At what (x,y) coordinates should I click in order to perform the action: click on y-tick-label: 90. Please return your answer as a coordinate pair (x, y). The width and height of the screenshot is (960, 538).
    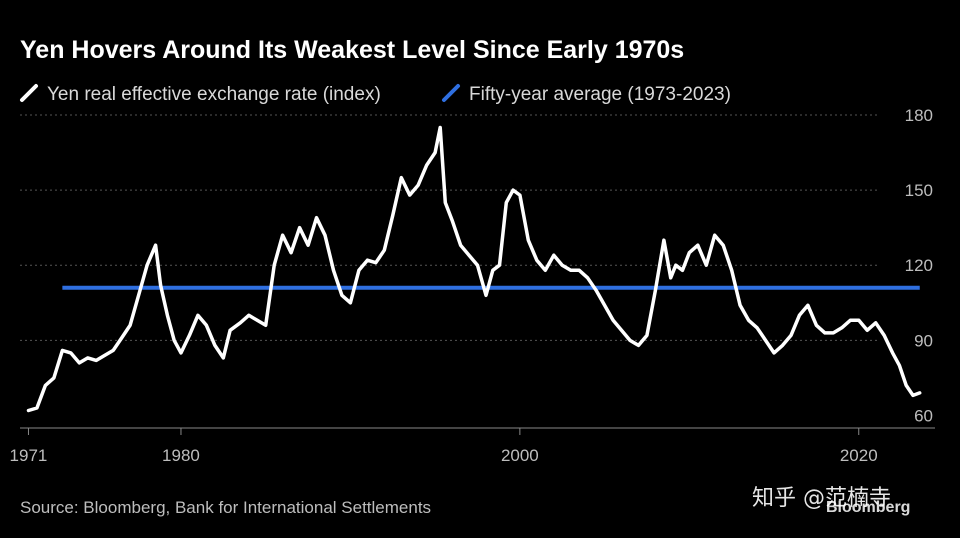
    Looking at the image, I should click on (923, 340).